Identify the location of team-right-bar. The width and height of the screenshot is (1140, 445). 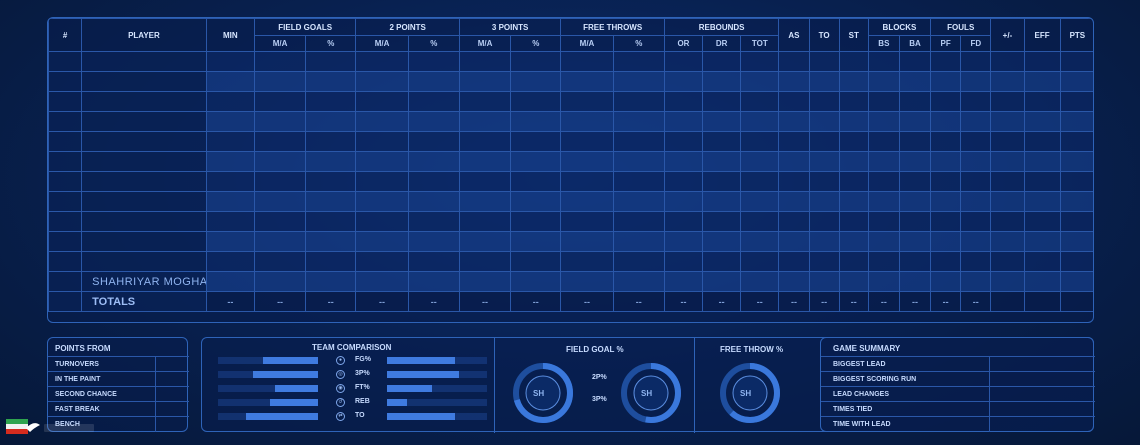
(437, 416).